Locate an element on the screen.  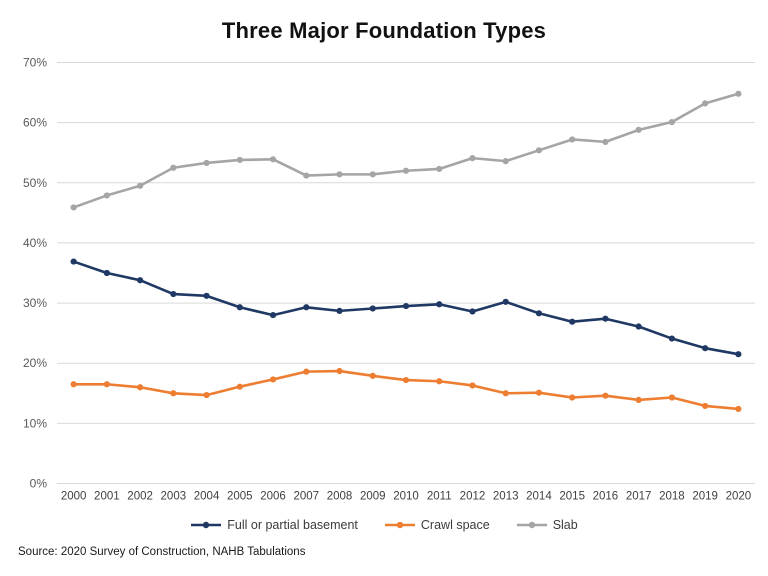
x-tick-label: 2002 is located at coordinates (140, 497).